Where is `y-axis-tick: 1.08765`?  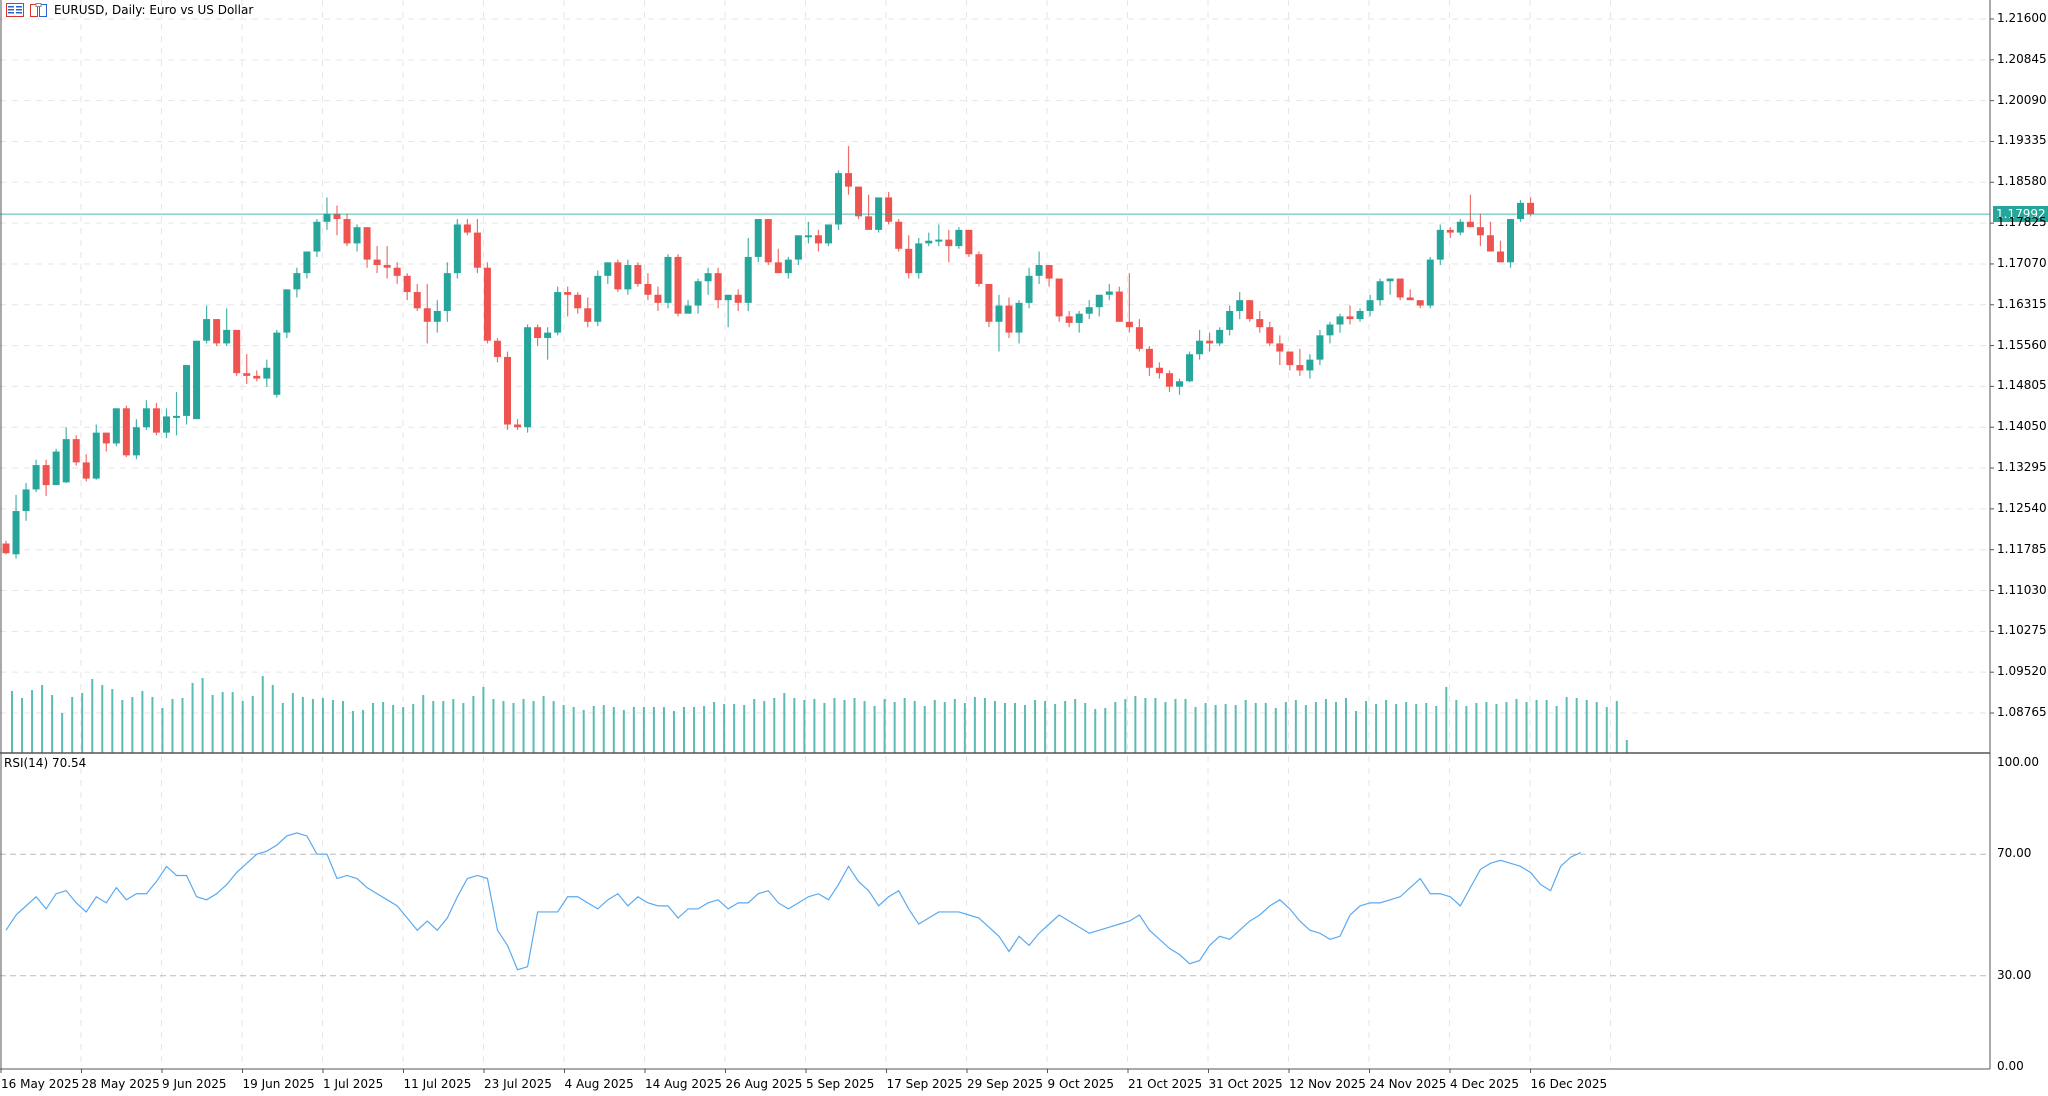
y-axis-tick: 1.08765 is located at coordinates (2022, 712).